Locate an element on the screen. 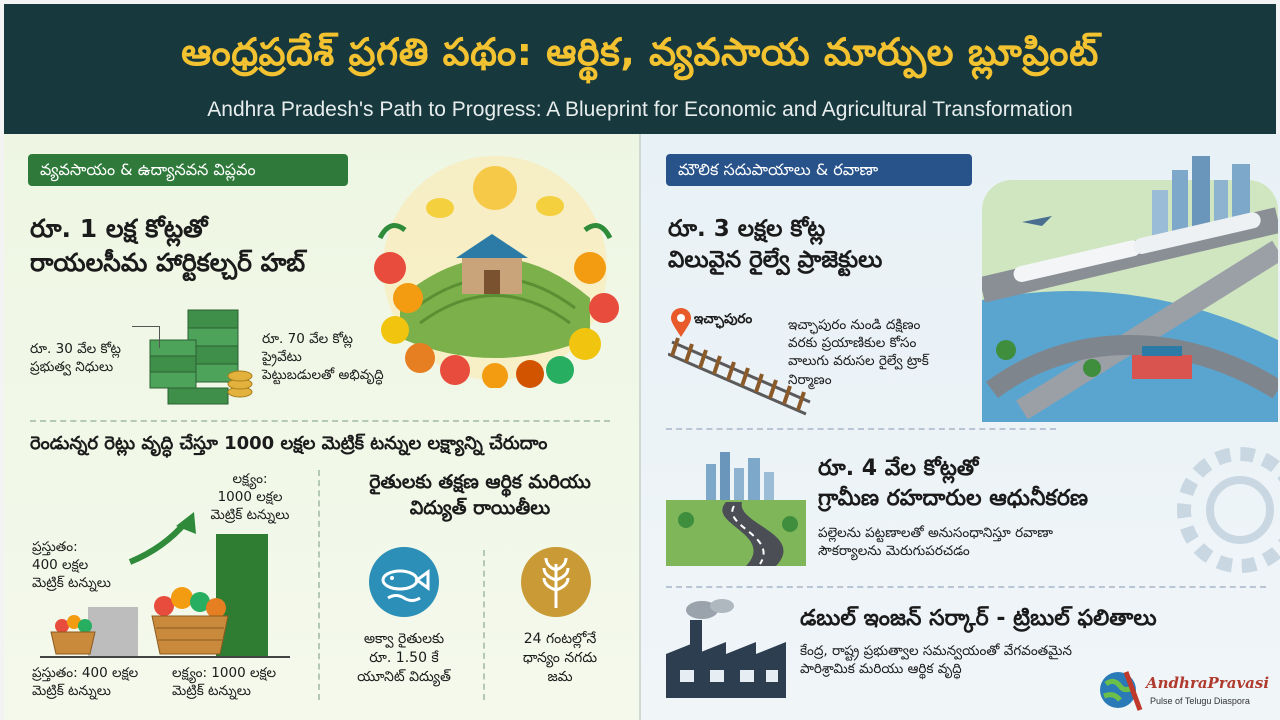 The height and width of the screenshot is (720, 1280). rail-heading-line2: విలువైన రైల్వే ప్రాజెక్టులు is located at coordinates (775, 260).